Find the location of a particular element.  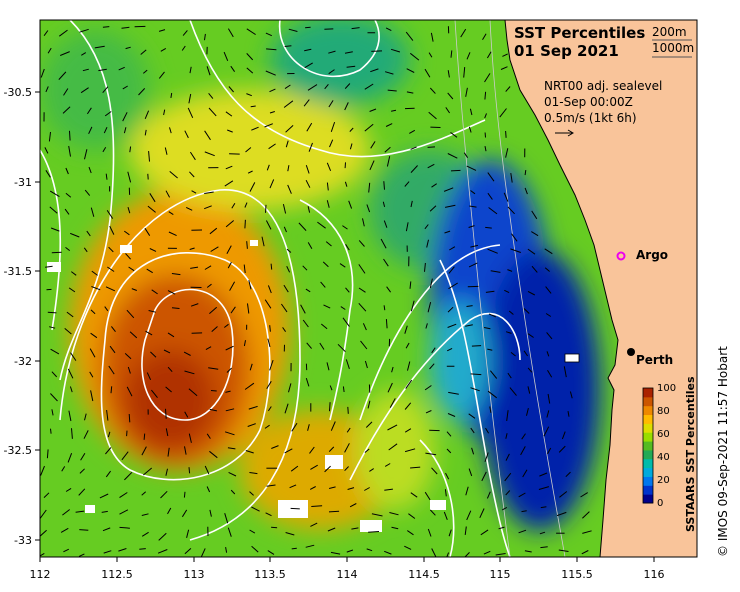

x-tick-label: 115.5 is located at coordinates (577, 574).